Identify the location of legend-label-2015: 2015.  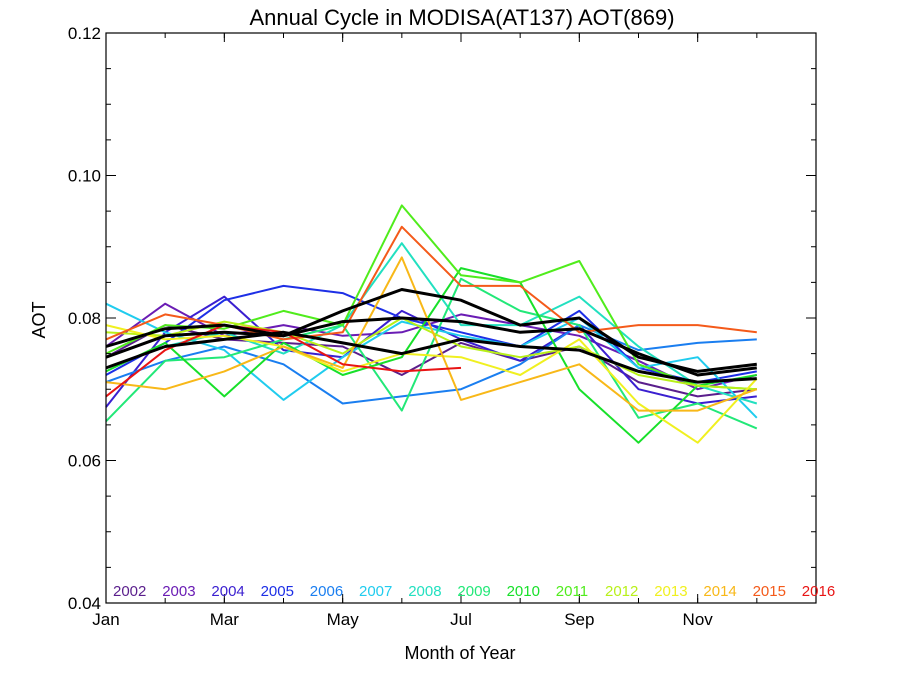
(769, 591).